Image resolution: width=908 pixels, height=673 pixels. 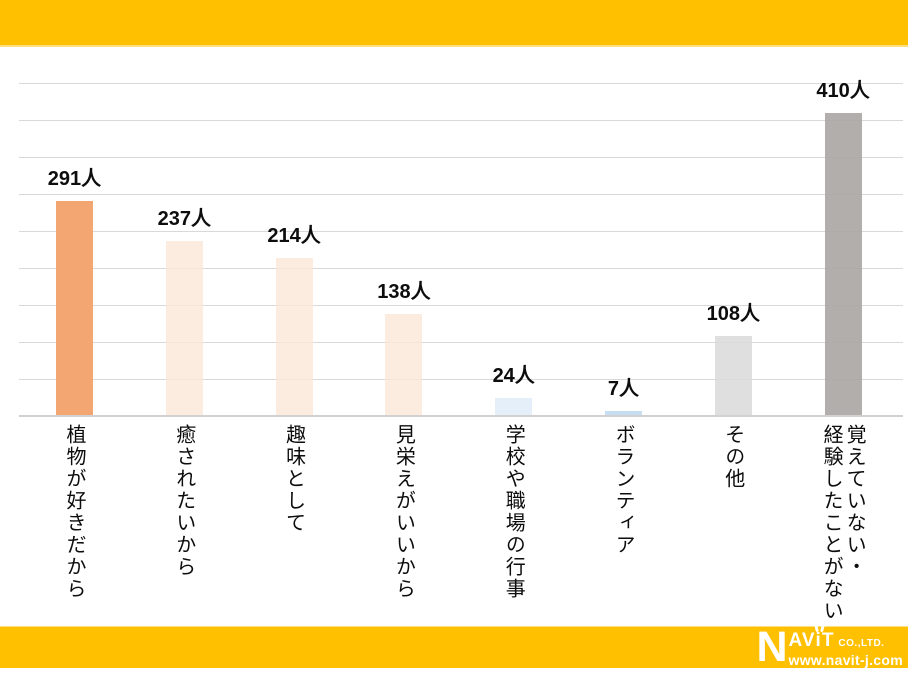 I want to click on bar-column: 7人, so click(x=624, y=249).